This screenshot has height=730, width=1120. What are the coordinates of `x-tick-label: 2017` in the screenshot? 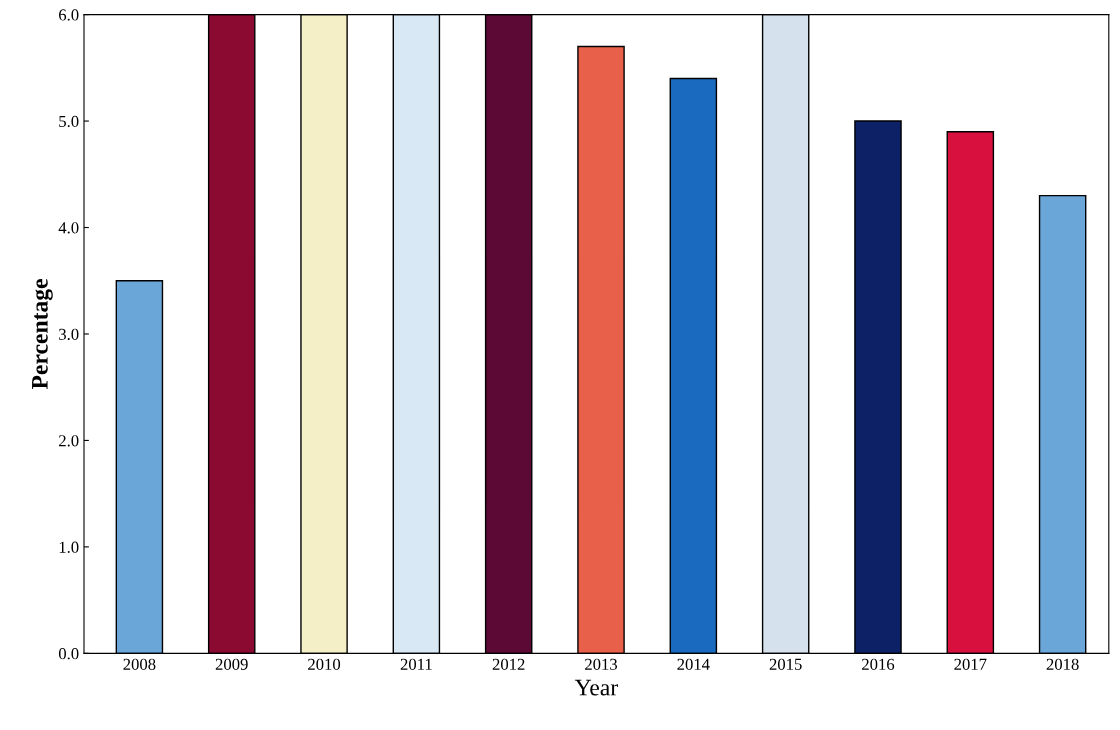 It's located at (970, 664).